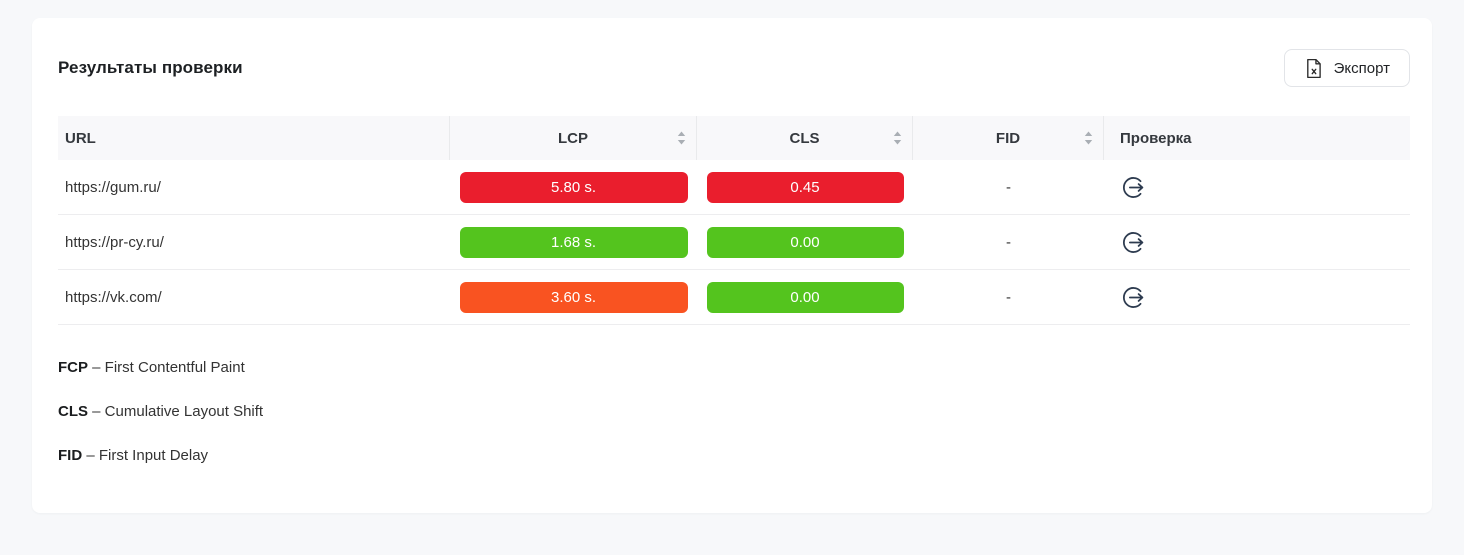 Image resolution: width=1464 pixels, height=555 pixels. I want to click on sort-cls-button, so click(897, 138).